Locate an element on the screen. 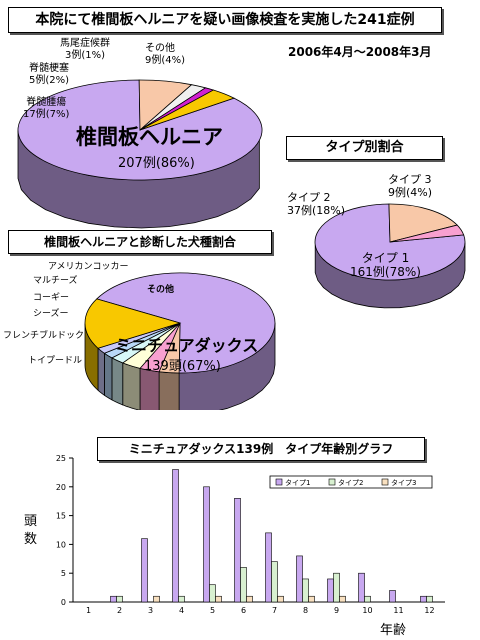  breed-label-american-cocker: アメリカンコッカー is located at coordinates (88, 267).